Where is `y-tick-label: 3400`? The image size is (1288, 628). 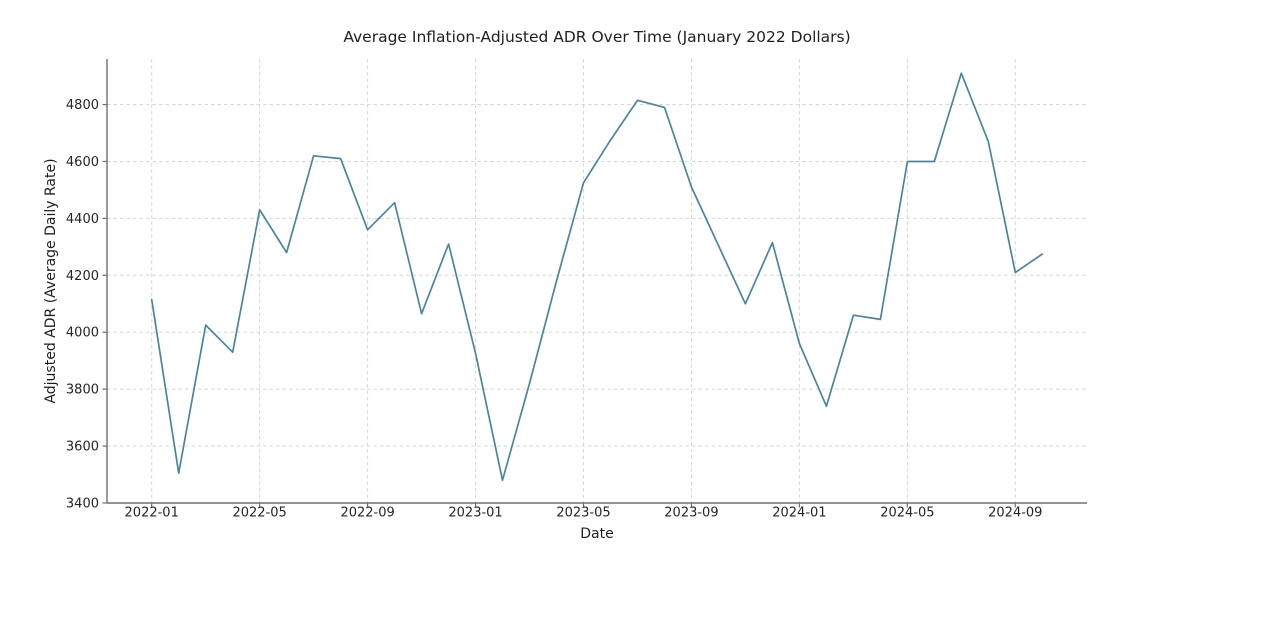
y-tick-label: 3400 is located at coordinates (82, 504).